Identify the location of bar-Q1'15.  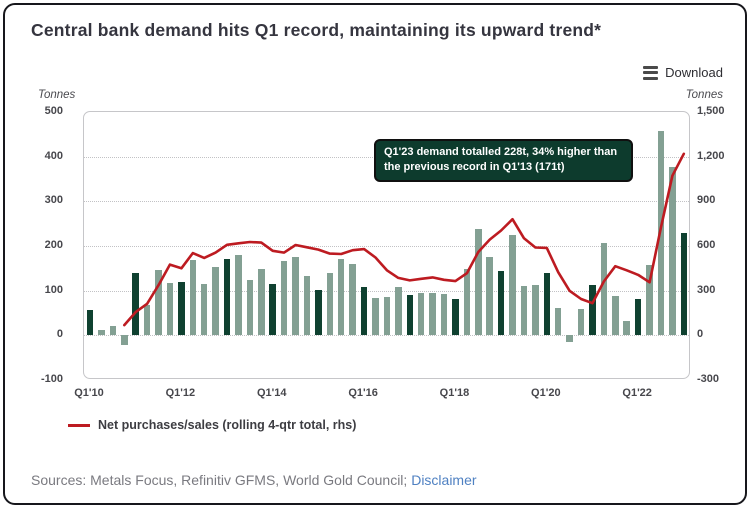
(318, 313).